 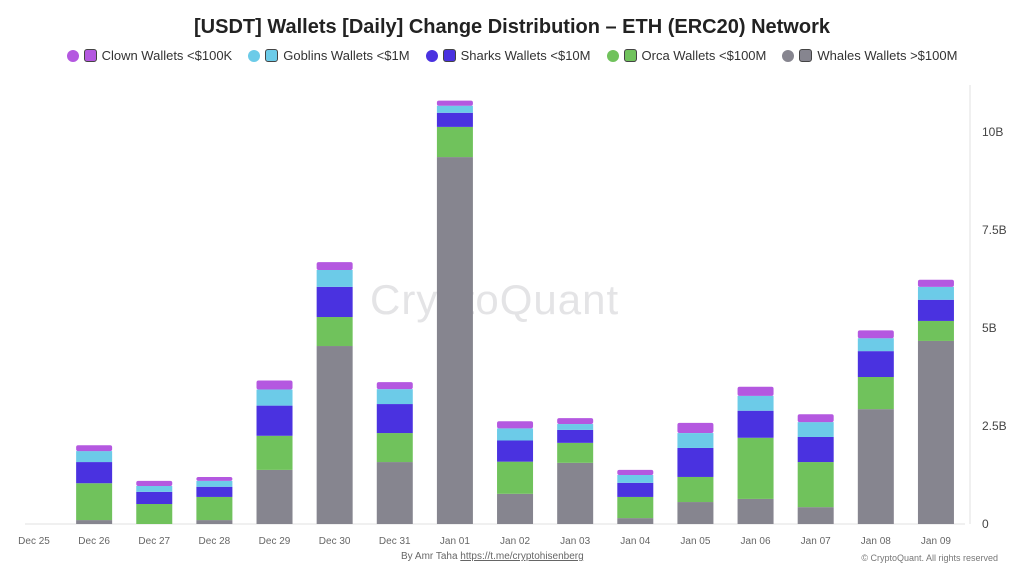 I want to click on y-tick-label: 7.5B, so click(x=994, y=230).